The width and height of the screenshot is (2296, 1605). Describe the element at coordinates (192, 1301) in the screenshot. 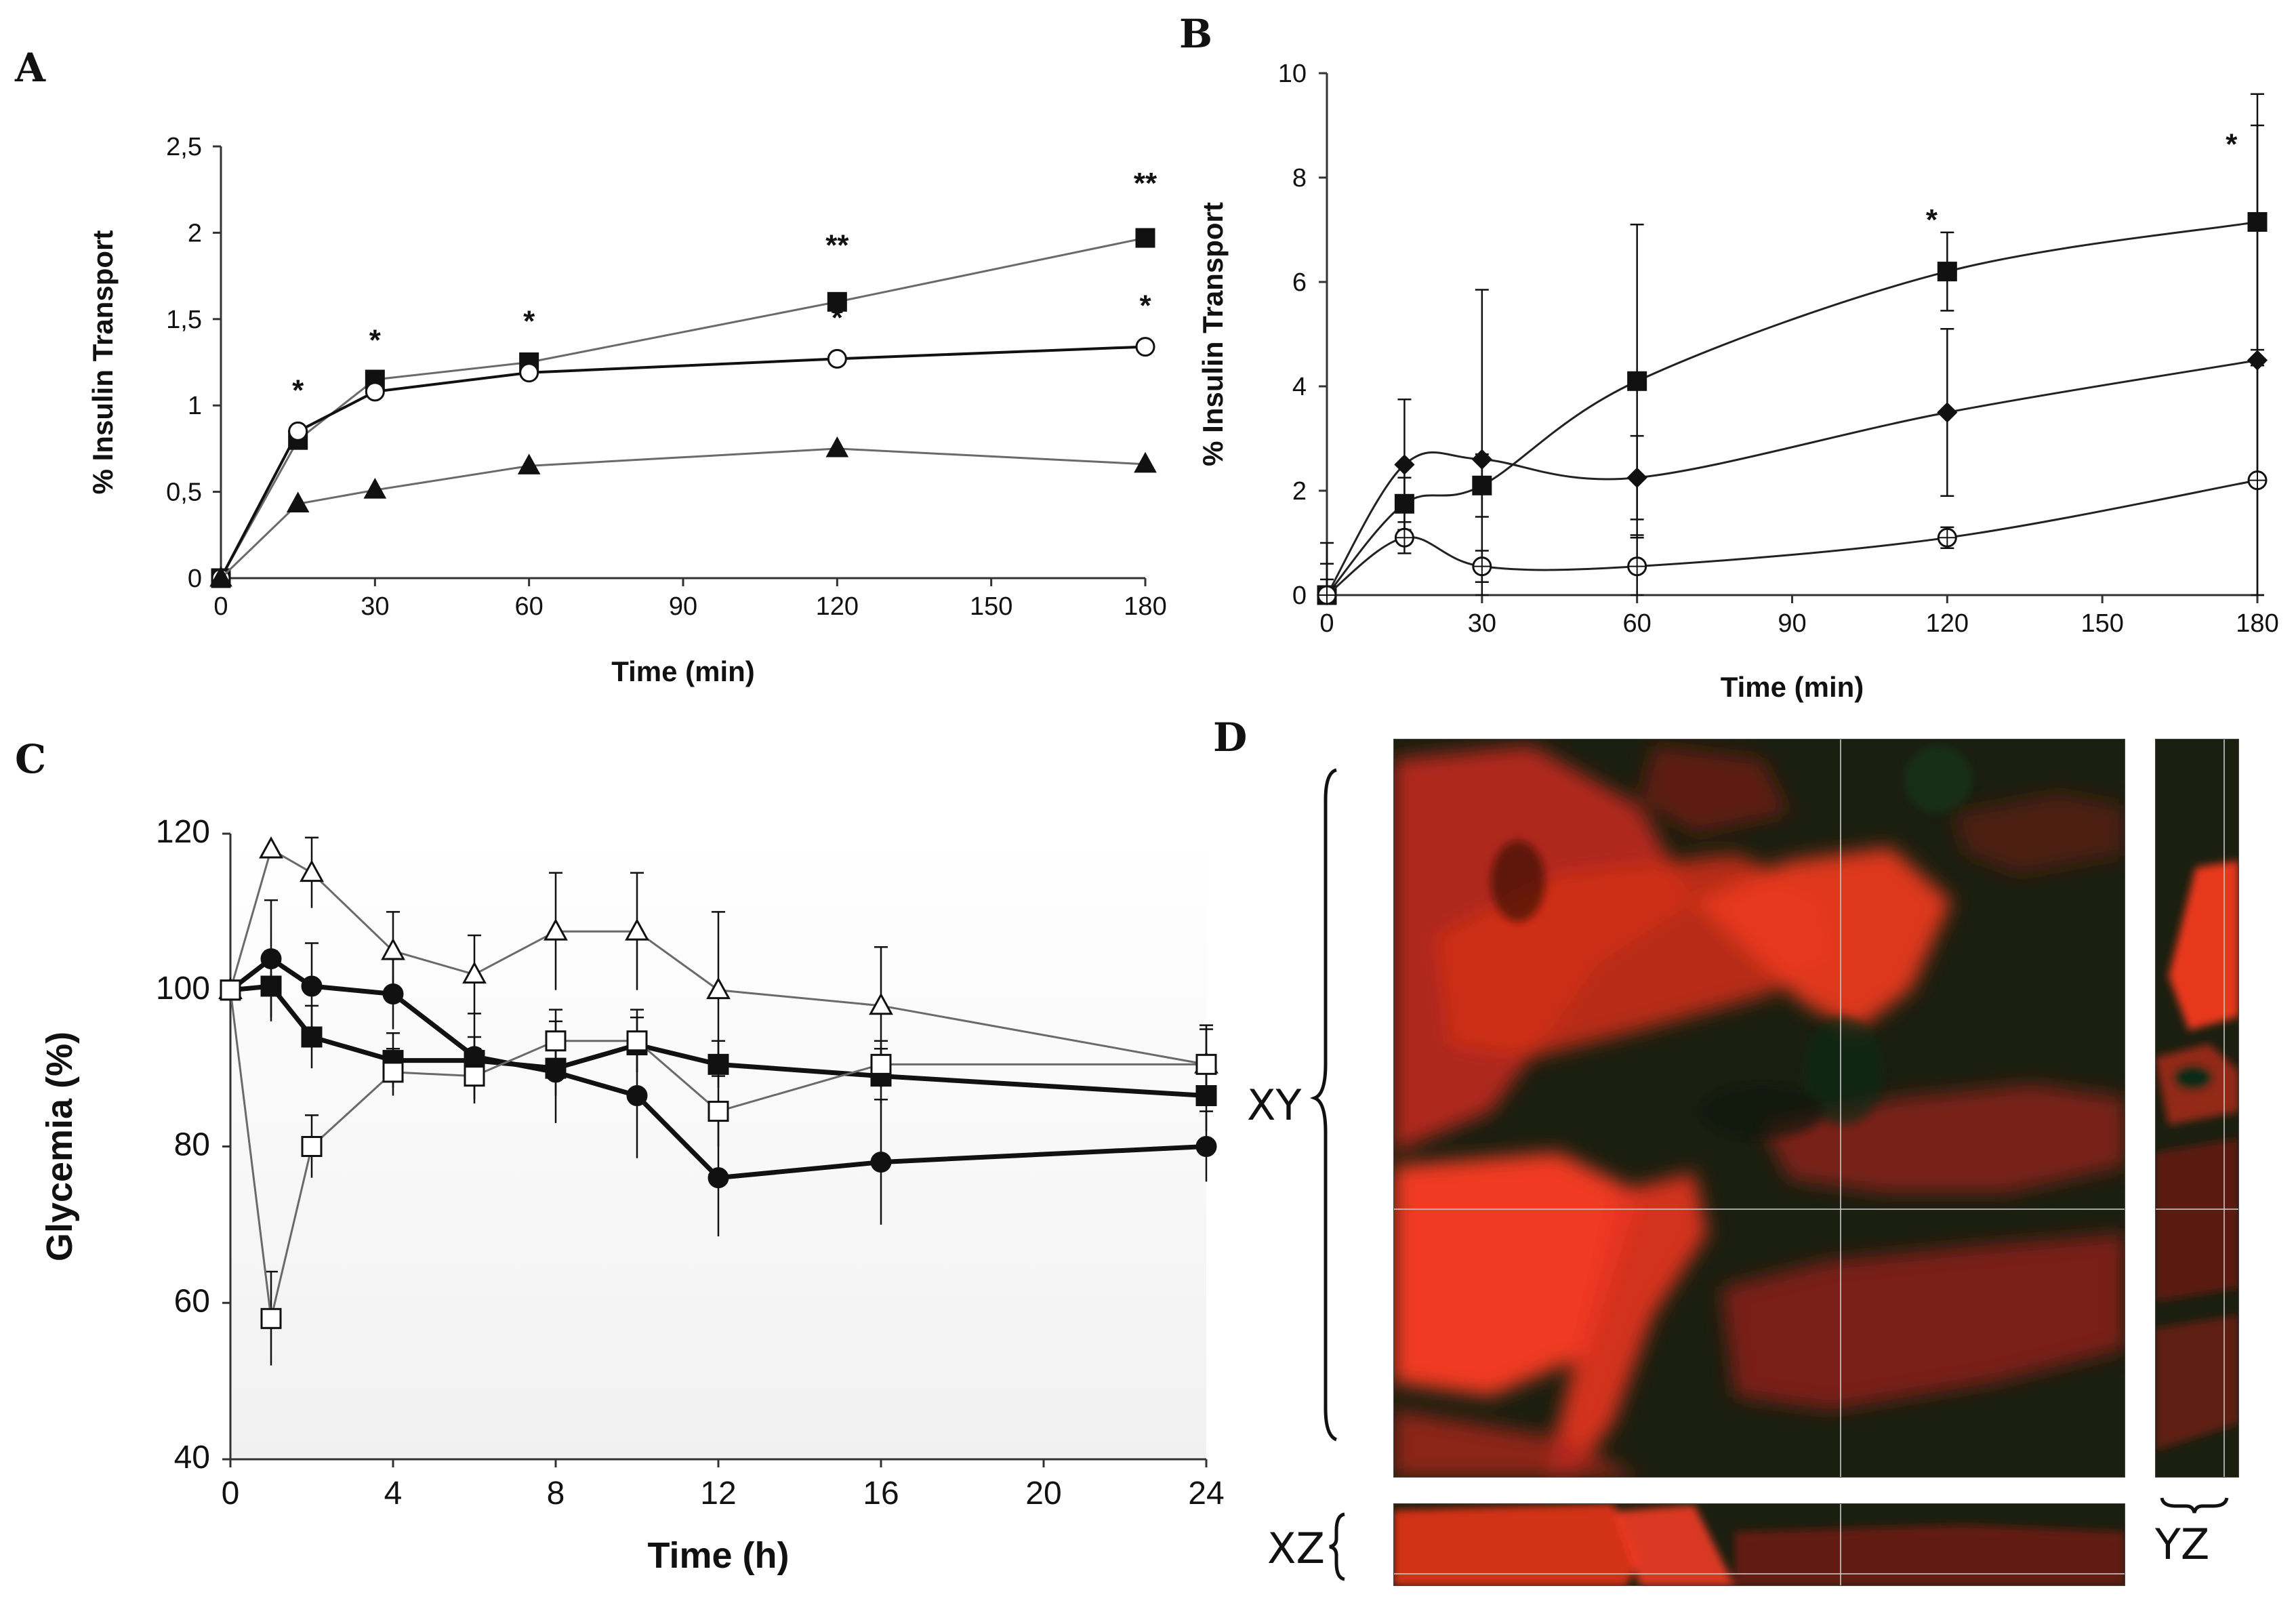

I see `y-tick-label: 60` at that location.